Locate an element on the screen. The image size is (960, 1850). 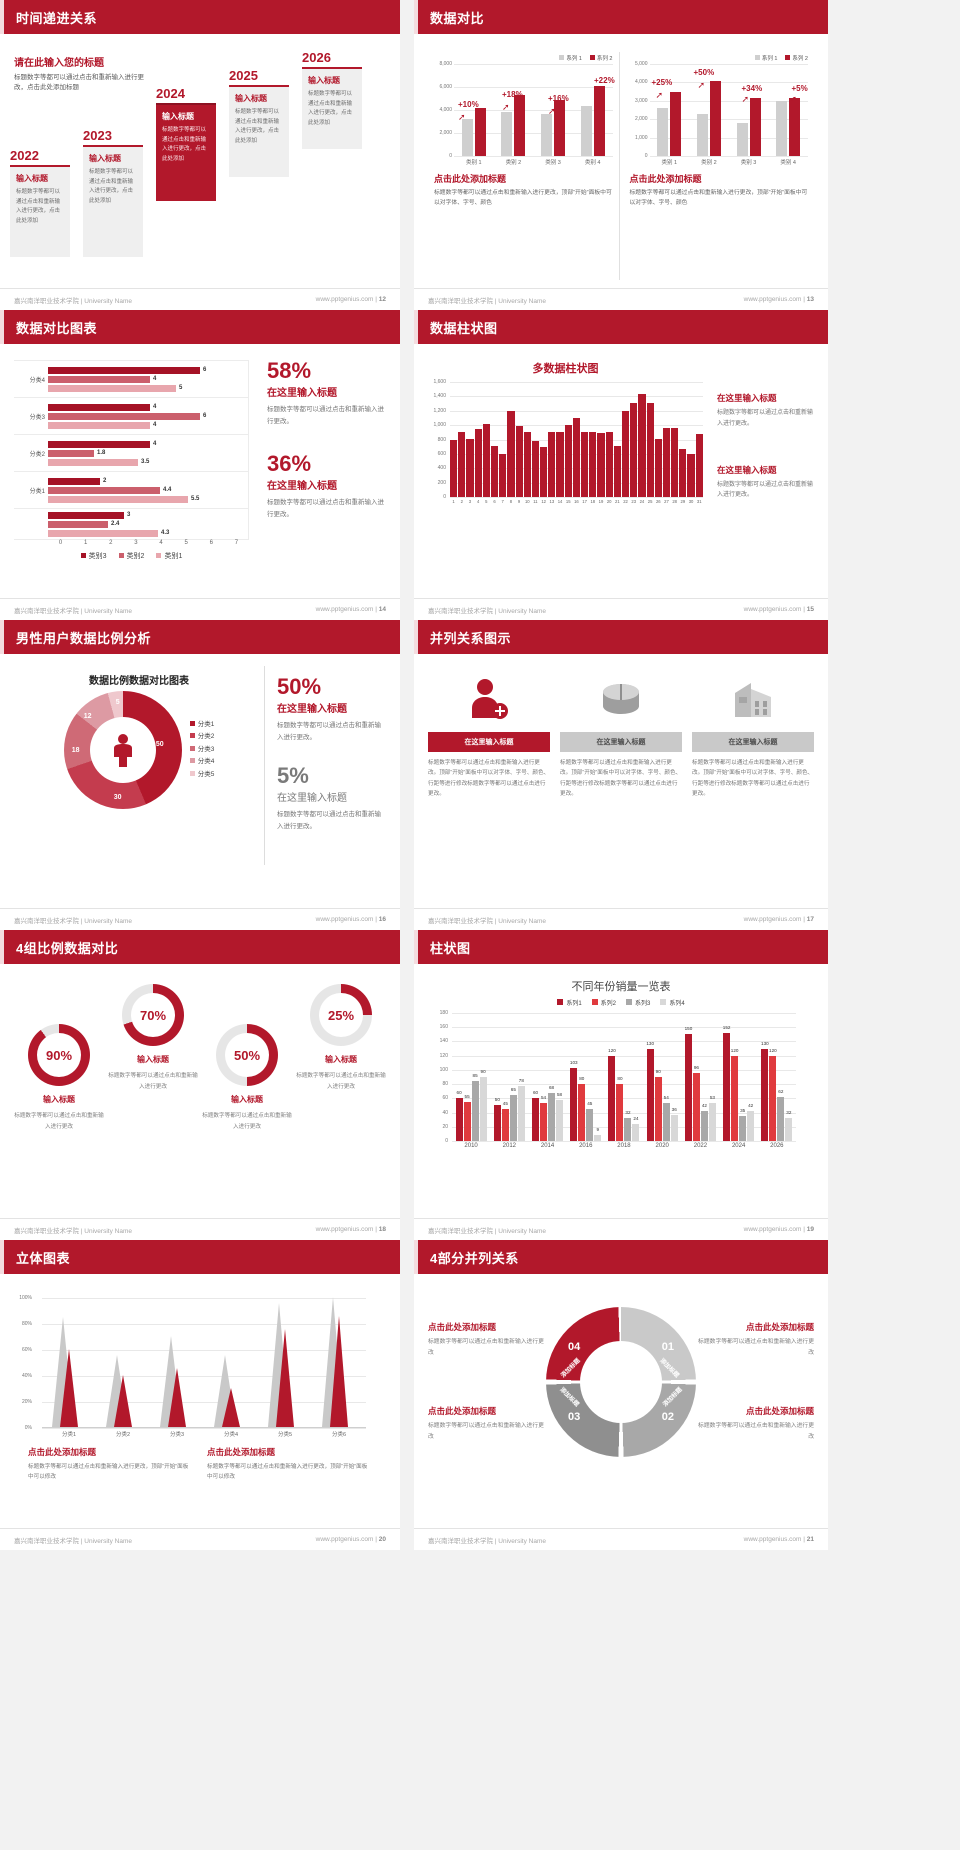
annotation: +22% is located at coordinates (604, 80).